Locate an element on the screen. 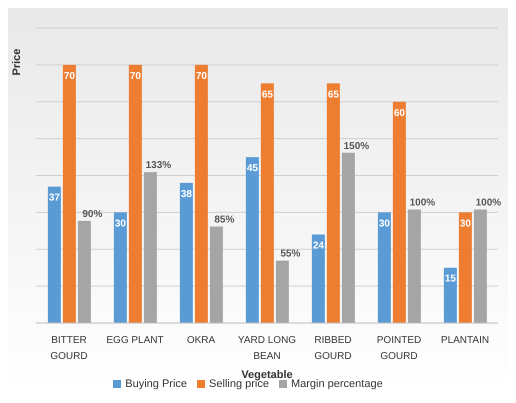  data-label: 37 is located at coordinates (54, 198).